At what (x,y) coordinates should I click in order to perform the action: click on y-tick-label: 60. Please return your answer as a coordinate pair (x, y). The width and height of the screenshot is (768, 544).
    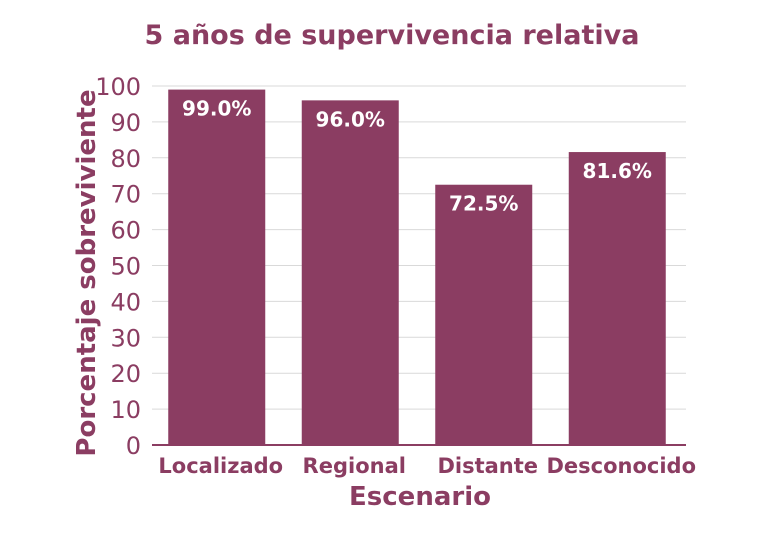
    Looking at the image, I should click on (125, 231).